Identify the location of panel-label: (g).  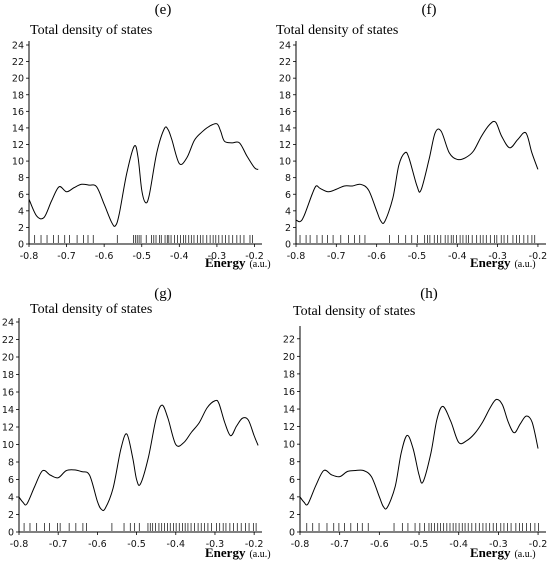
(163, 294).